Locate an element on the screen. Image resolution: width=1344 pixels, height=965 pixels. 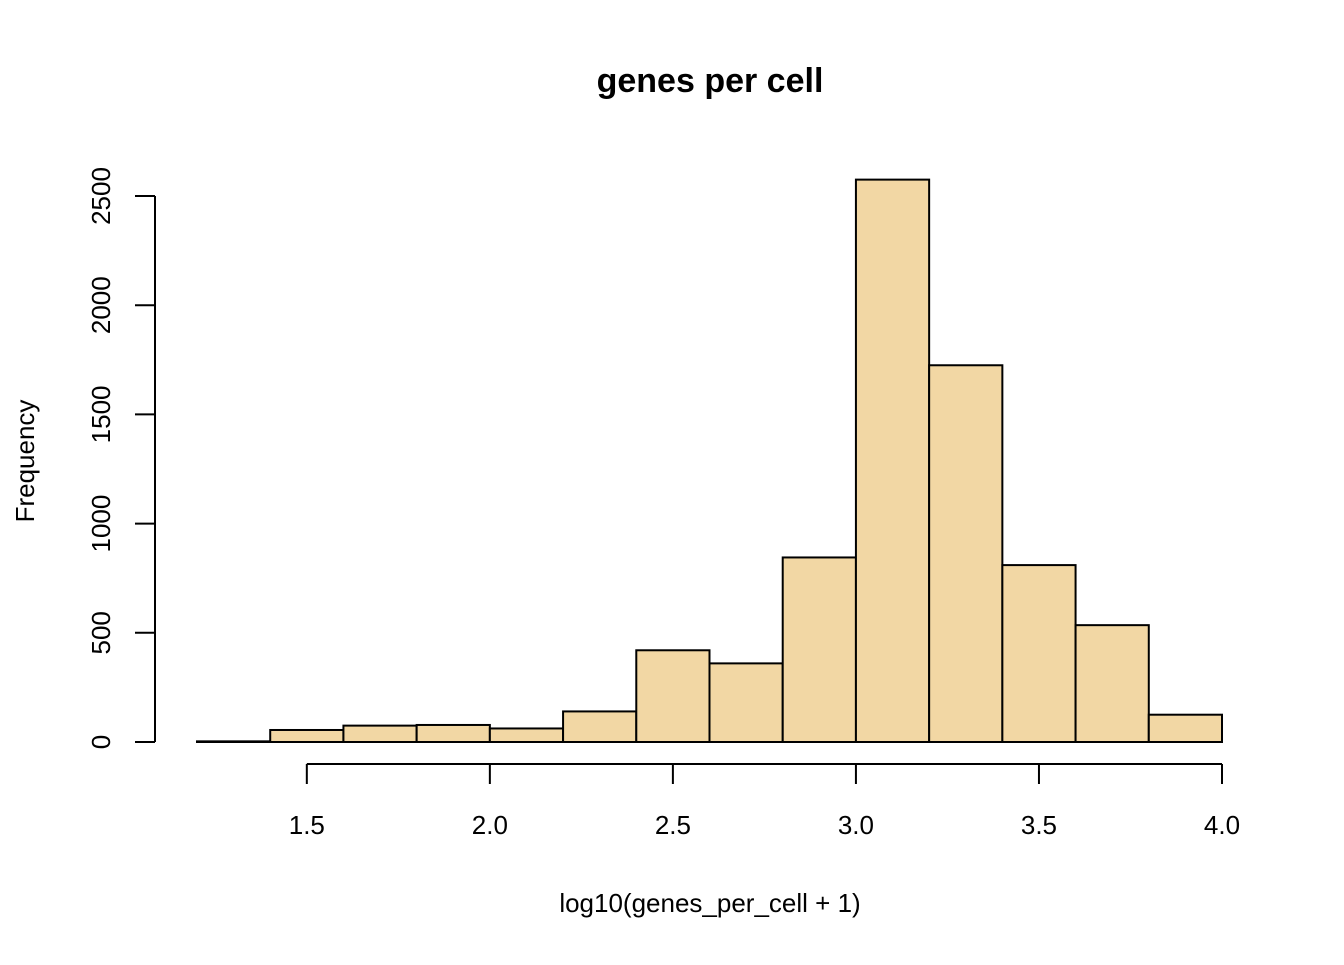
x-tick-label: 2.0 is located at coordinates (490, 825).